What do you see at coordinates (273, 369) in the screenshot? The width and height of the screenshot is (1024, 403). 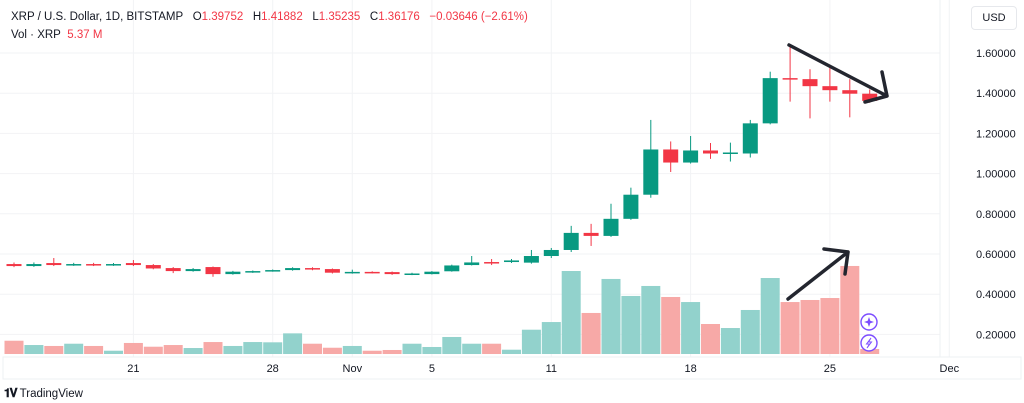 I see `time-tick-label: 28` at bounding box center [273, 369].